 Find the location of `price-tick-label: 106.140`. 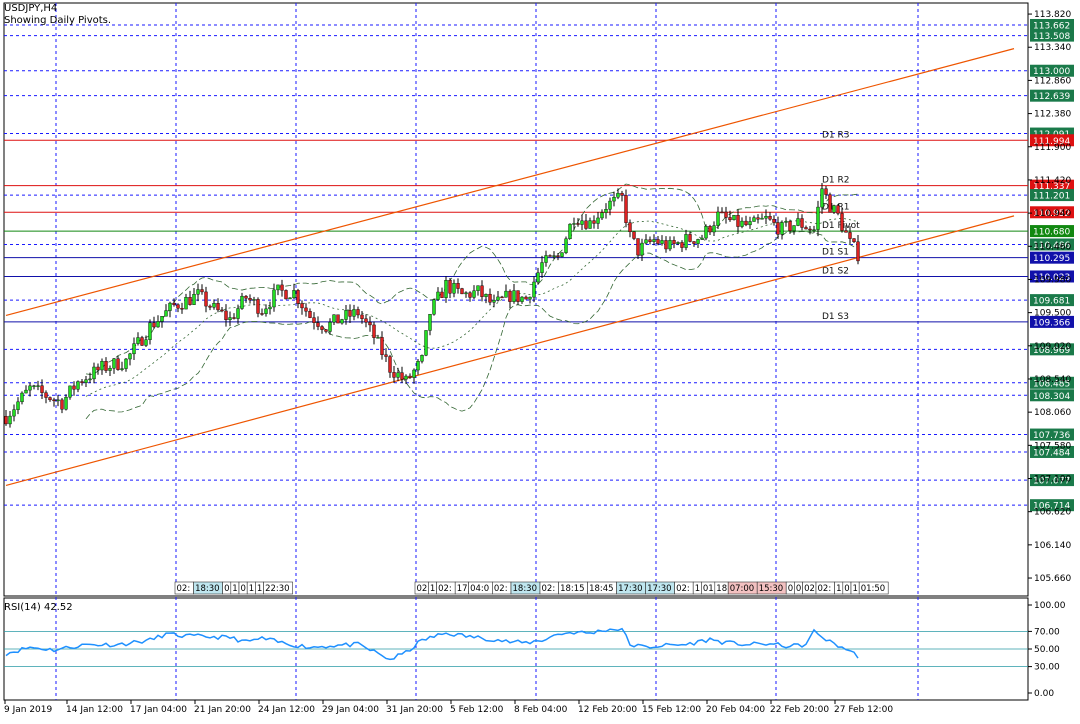

price-tick-label: 106.140 is located at coordinates (1052, 546).